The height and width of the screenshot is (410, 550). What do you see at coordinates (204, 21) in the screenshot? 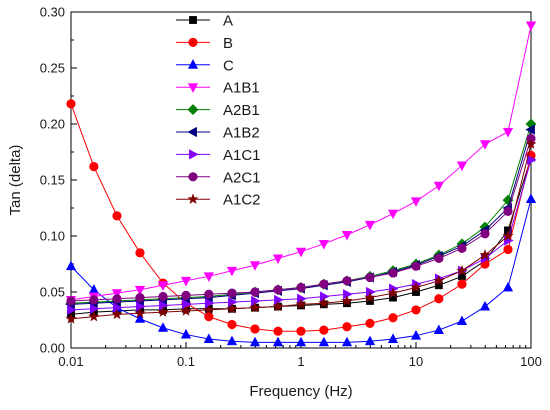
I see `legend-item-a: A` at bounding box center [204, 21].